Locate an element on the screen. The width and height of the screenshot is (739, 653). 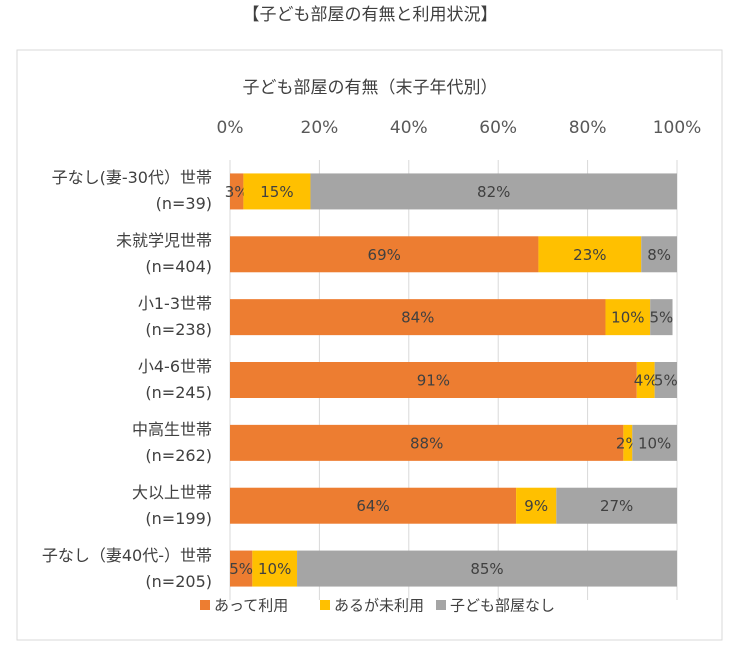
data-label: 82% is located at coordinates (493, 192).